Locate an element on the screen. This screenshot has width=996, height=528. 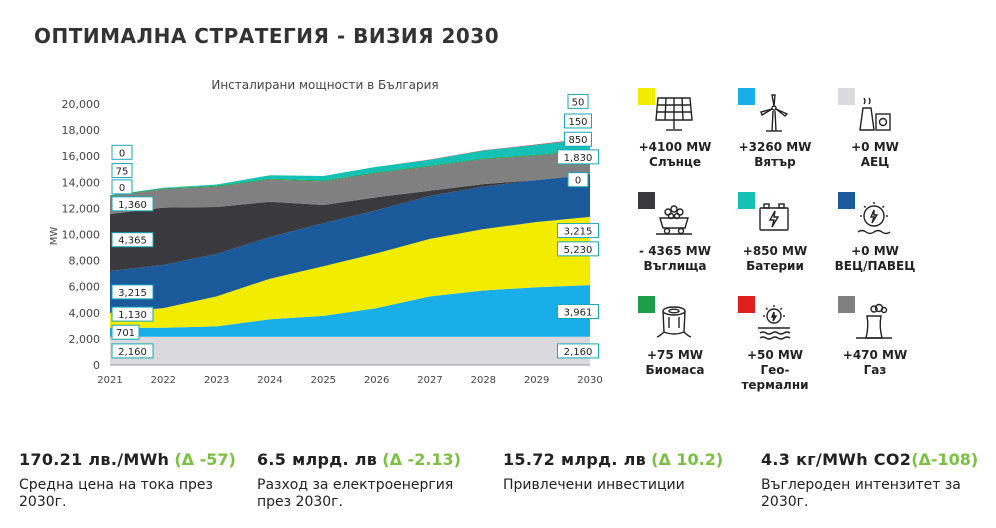
area-geothermal is located at coordinates (350, 167).